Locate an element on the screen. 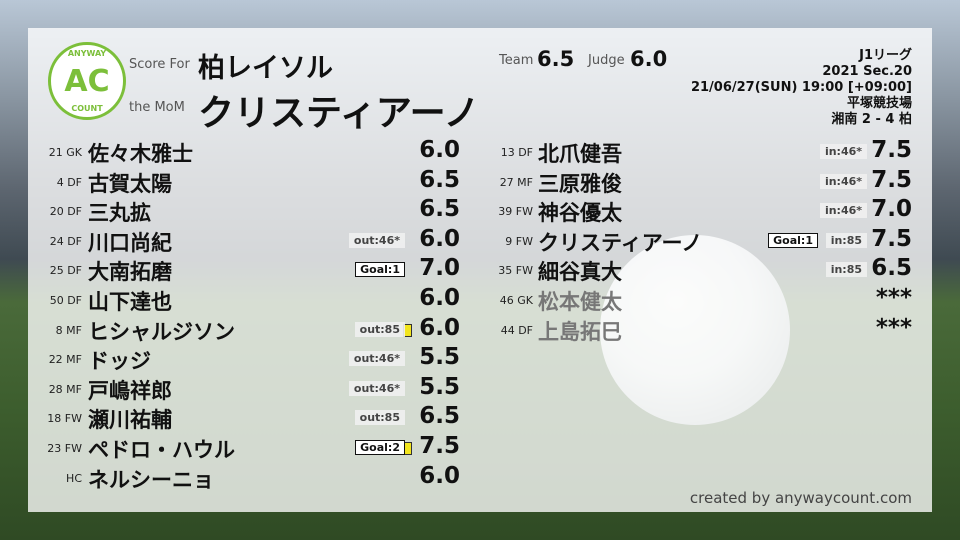 Image resolution: width=960 pixels, height=540 pixels. section: 2021 Sec.20 is located at coordinates (867, 71).